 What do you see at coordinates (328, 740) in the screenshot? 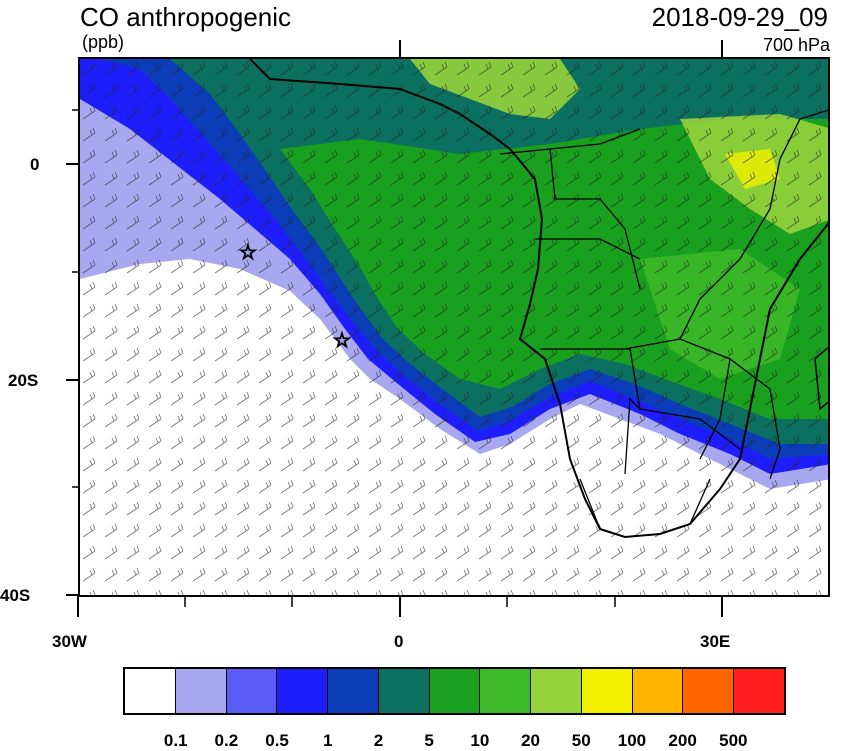
I see `colorbar-label: 1` at bounding box center [328, 740].